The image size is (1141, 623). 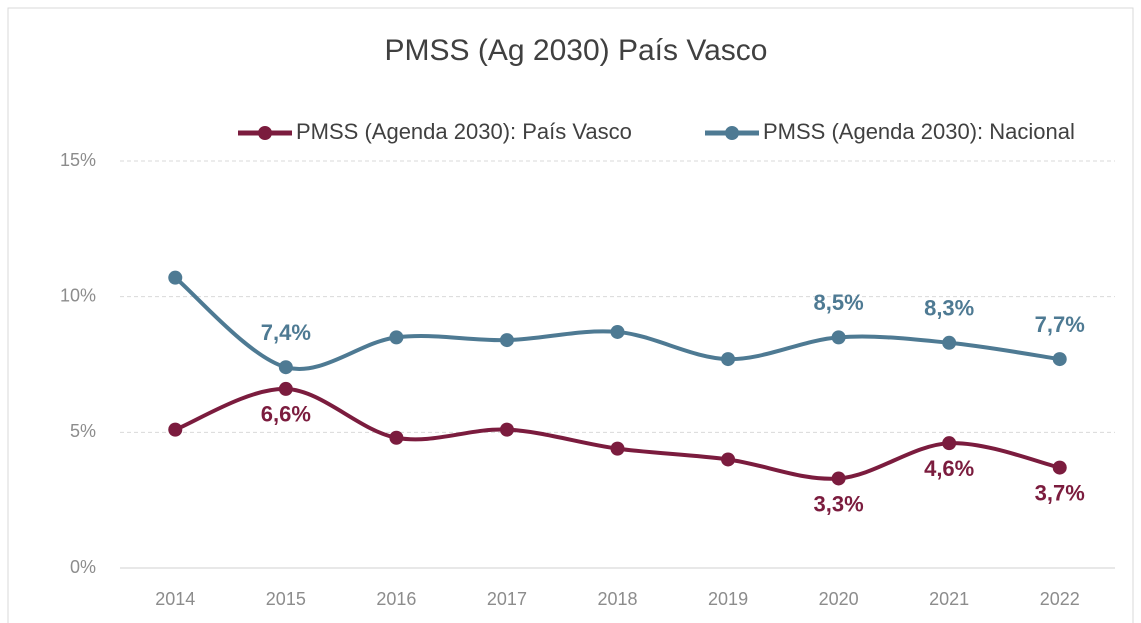 What do you see at coordinates (839, 503) in the screenshot?
I see `data-label: 3,3%` at bounding box center [839, 503].